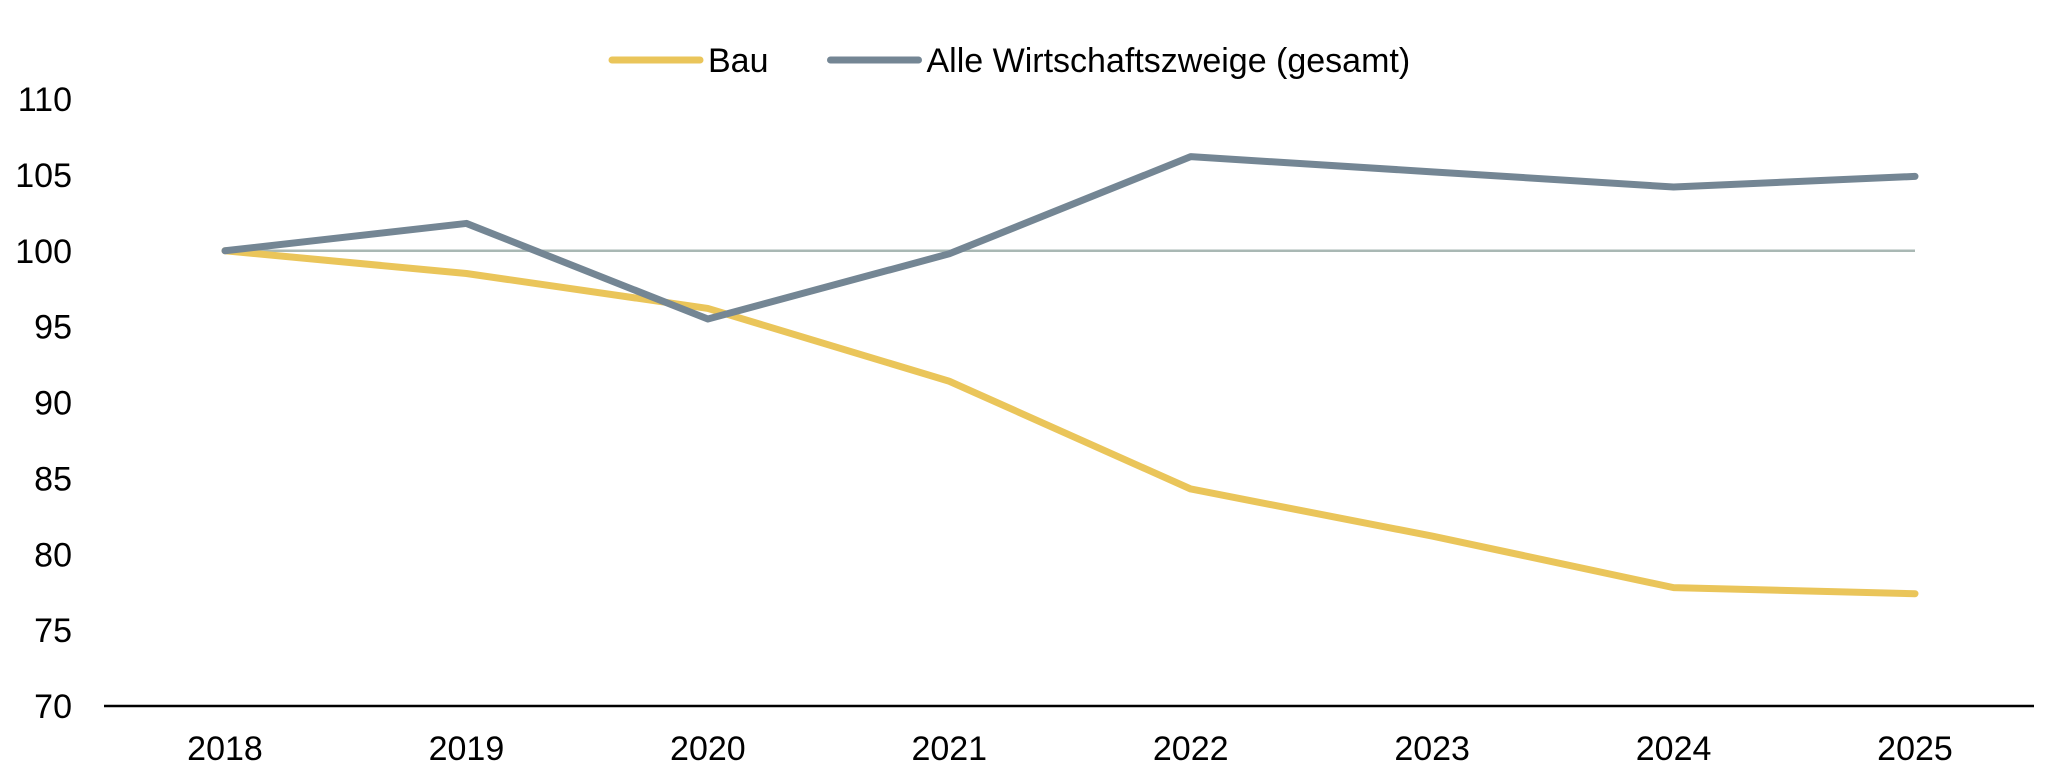 The image size is (2052, 783). What do you see at coordinates (45, 100) in the screenshot?
I see `y-tick-label-110: 110` at bounding box center [45, 100].